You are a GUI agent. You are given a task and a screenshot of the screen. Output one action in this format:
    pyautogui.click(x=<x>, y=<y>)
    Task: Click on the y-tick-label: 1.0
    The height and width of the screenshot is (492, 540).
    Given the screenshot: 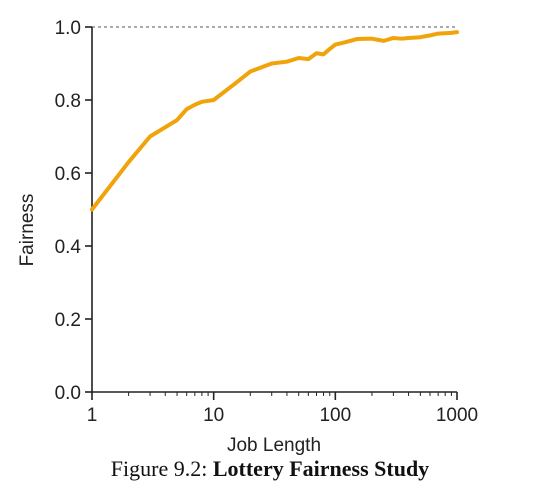 What is the action you would take?
    pyautogui.click(x=68, y=28)
    